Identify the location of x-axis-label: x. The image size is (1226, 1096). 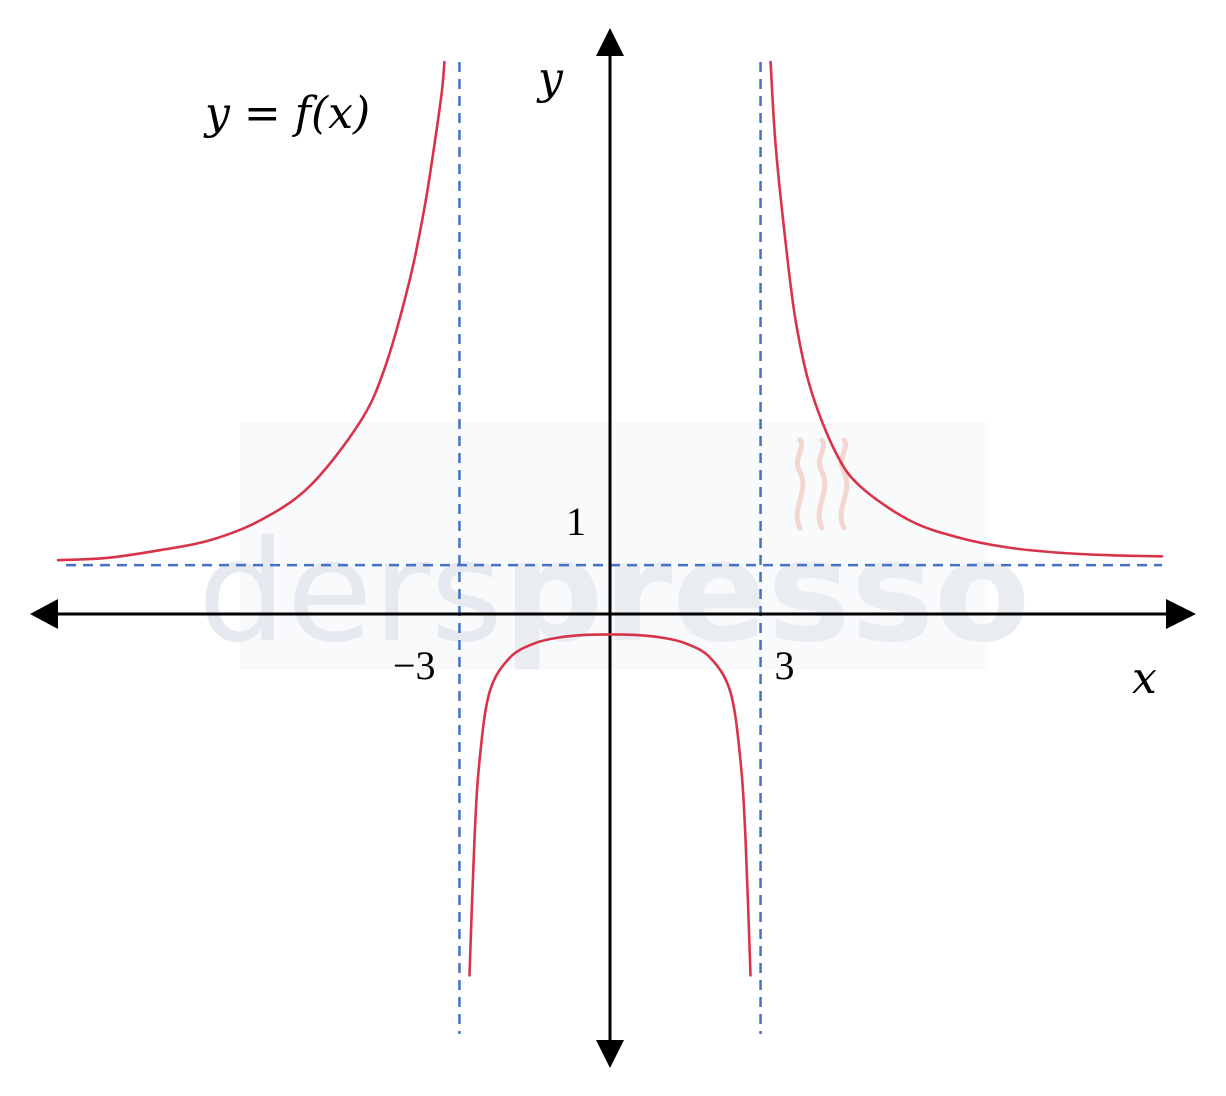
(1144, 678).